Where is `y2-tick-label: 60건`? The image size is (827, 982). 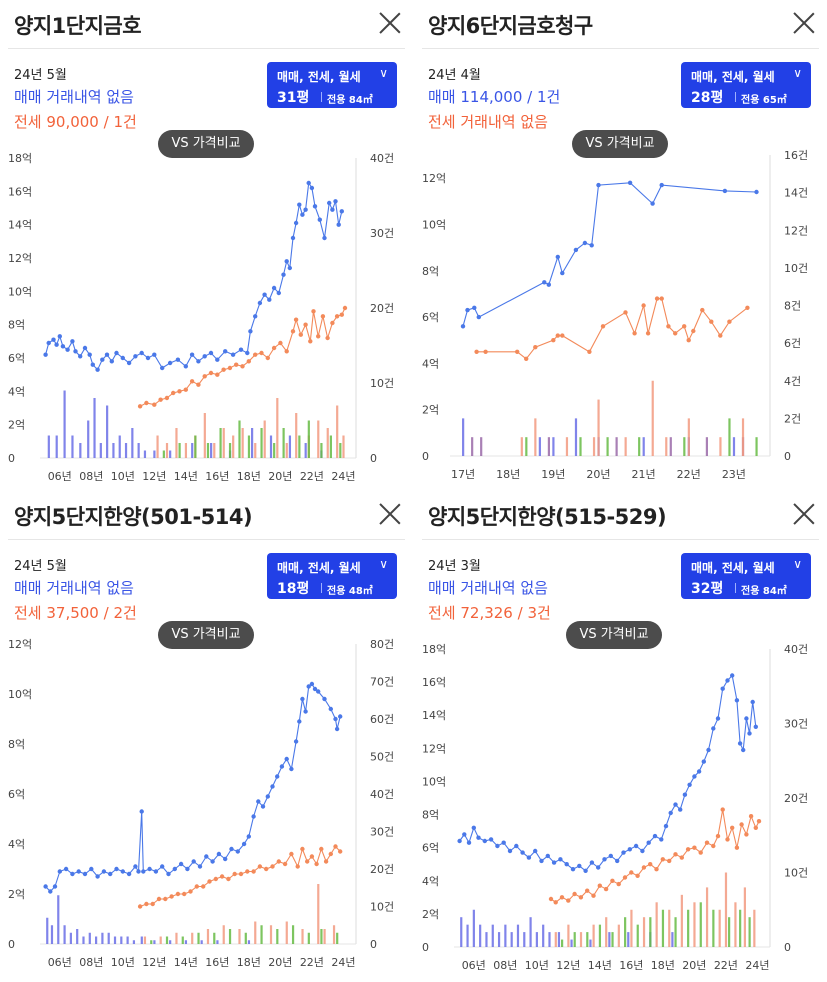
y2-tick-label: 60건 is located at coordinates (382, 719).